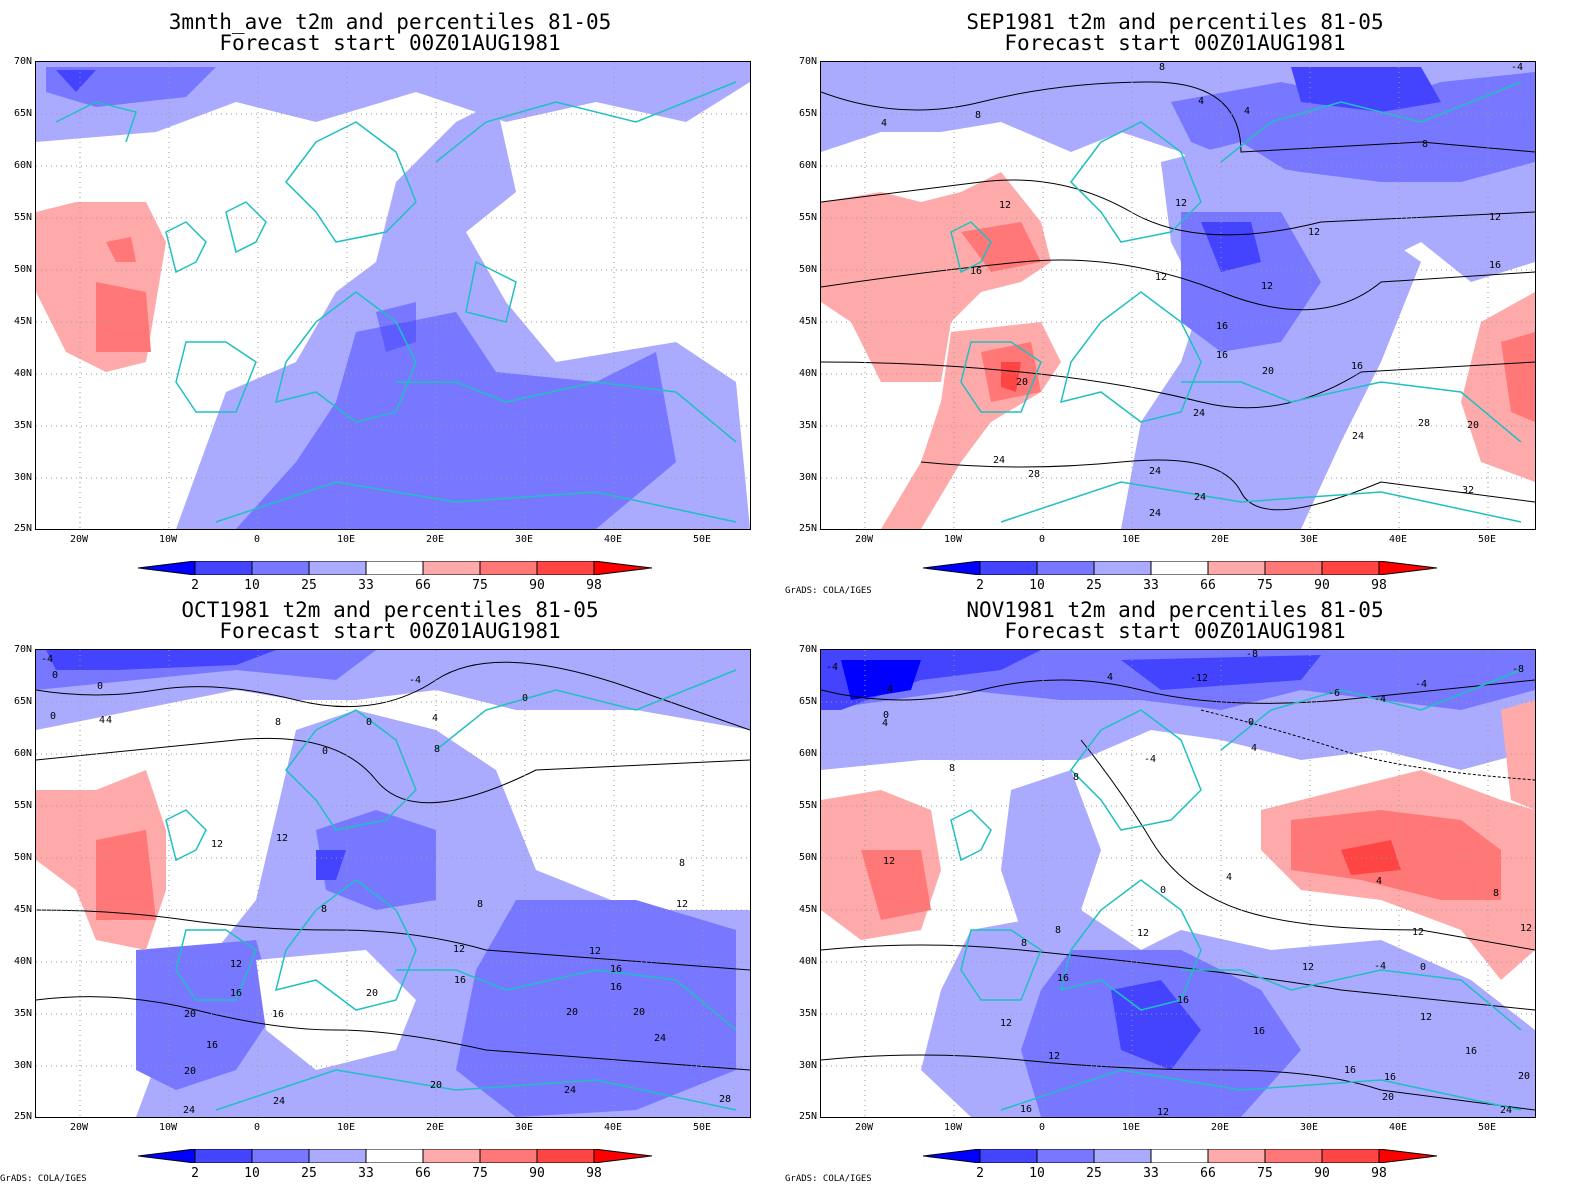 The width and height of the screenshot is (1596, 1196). Describe the element at coordinates (1151, 1173) in the screenshot. I see `colorbar-label: 33` at that location.